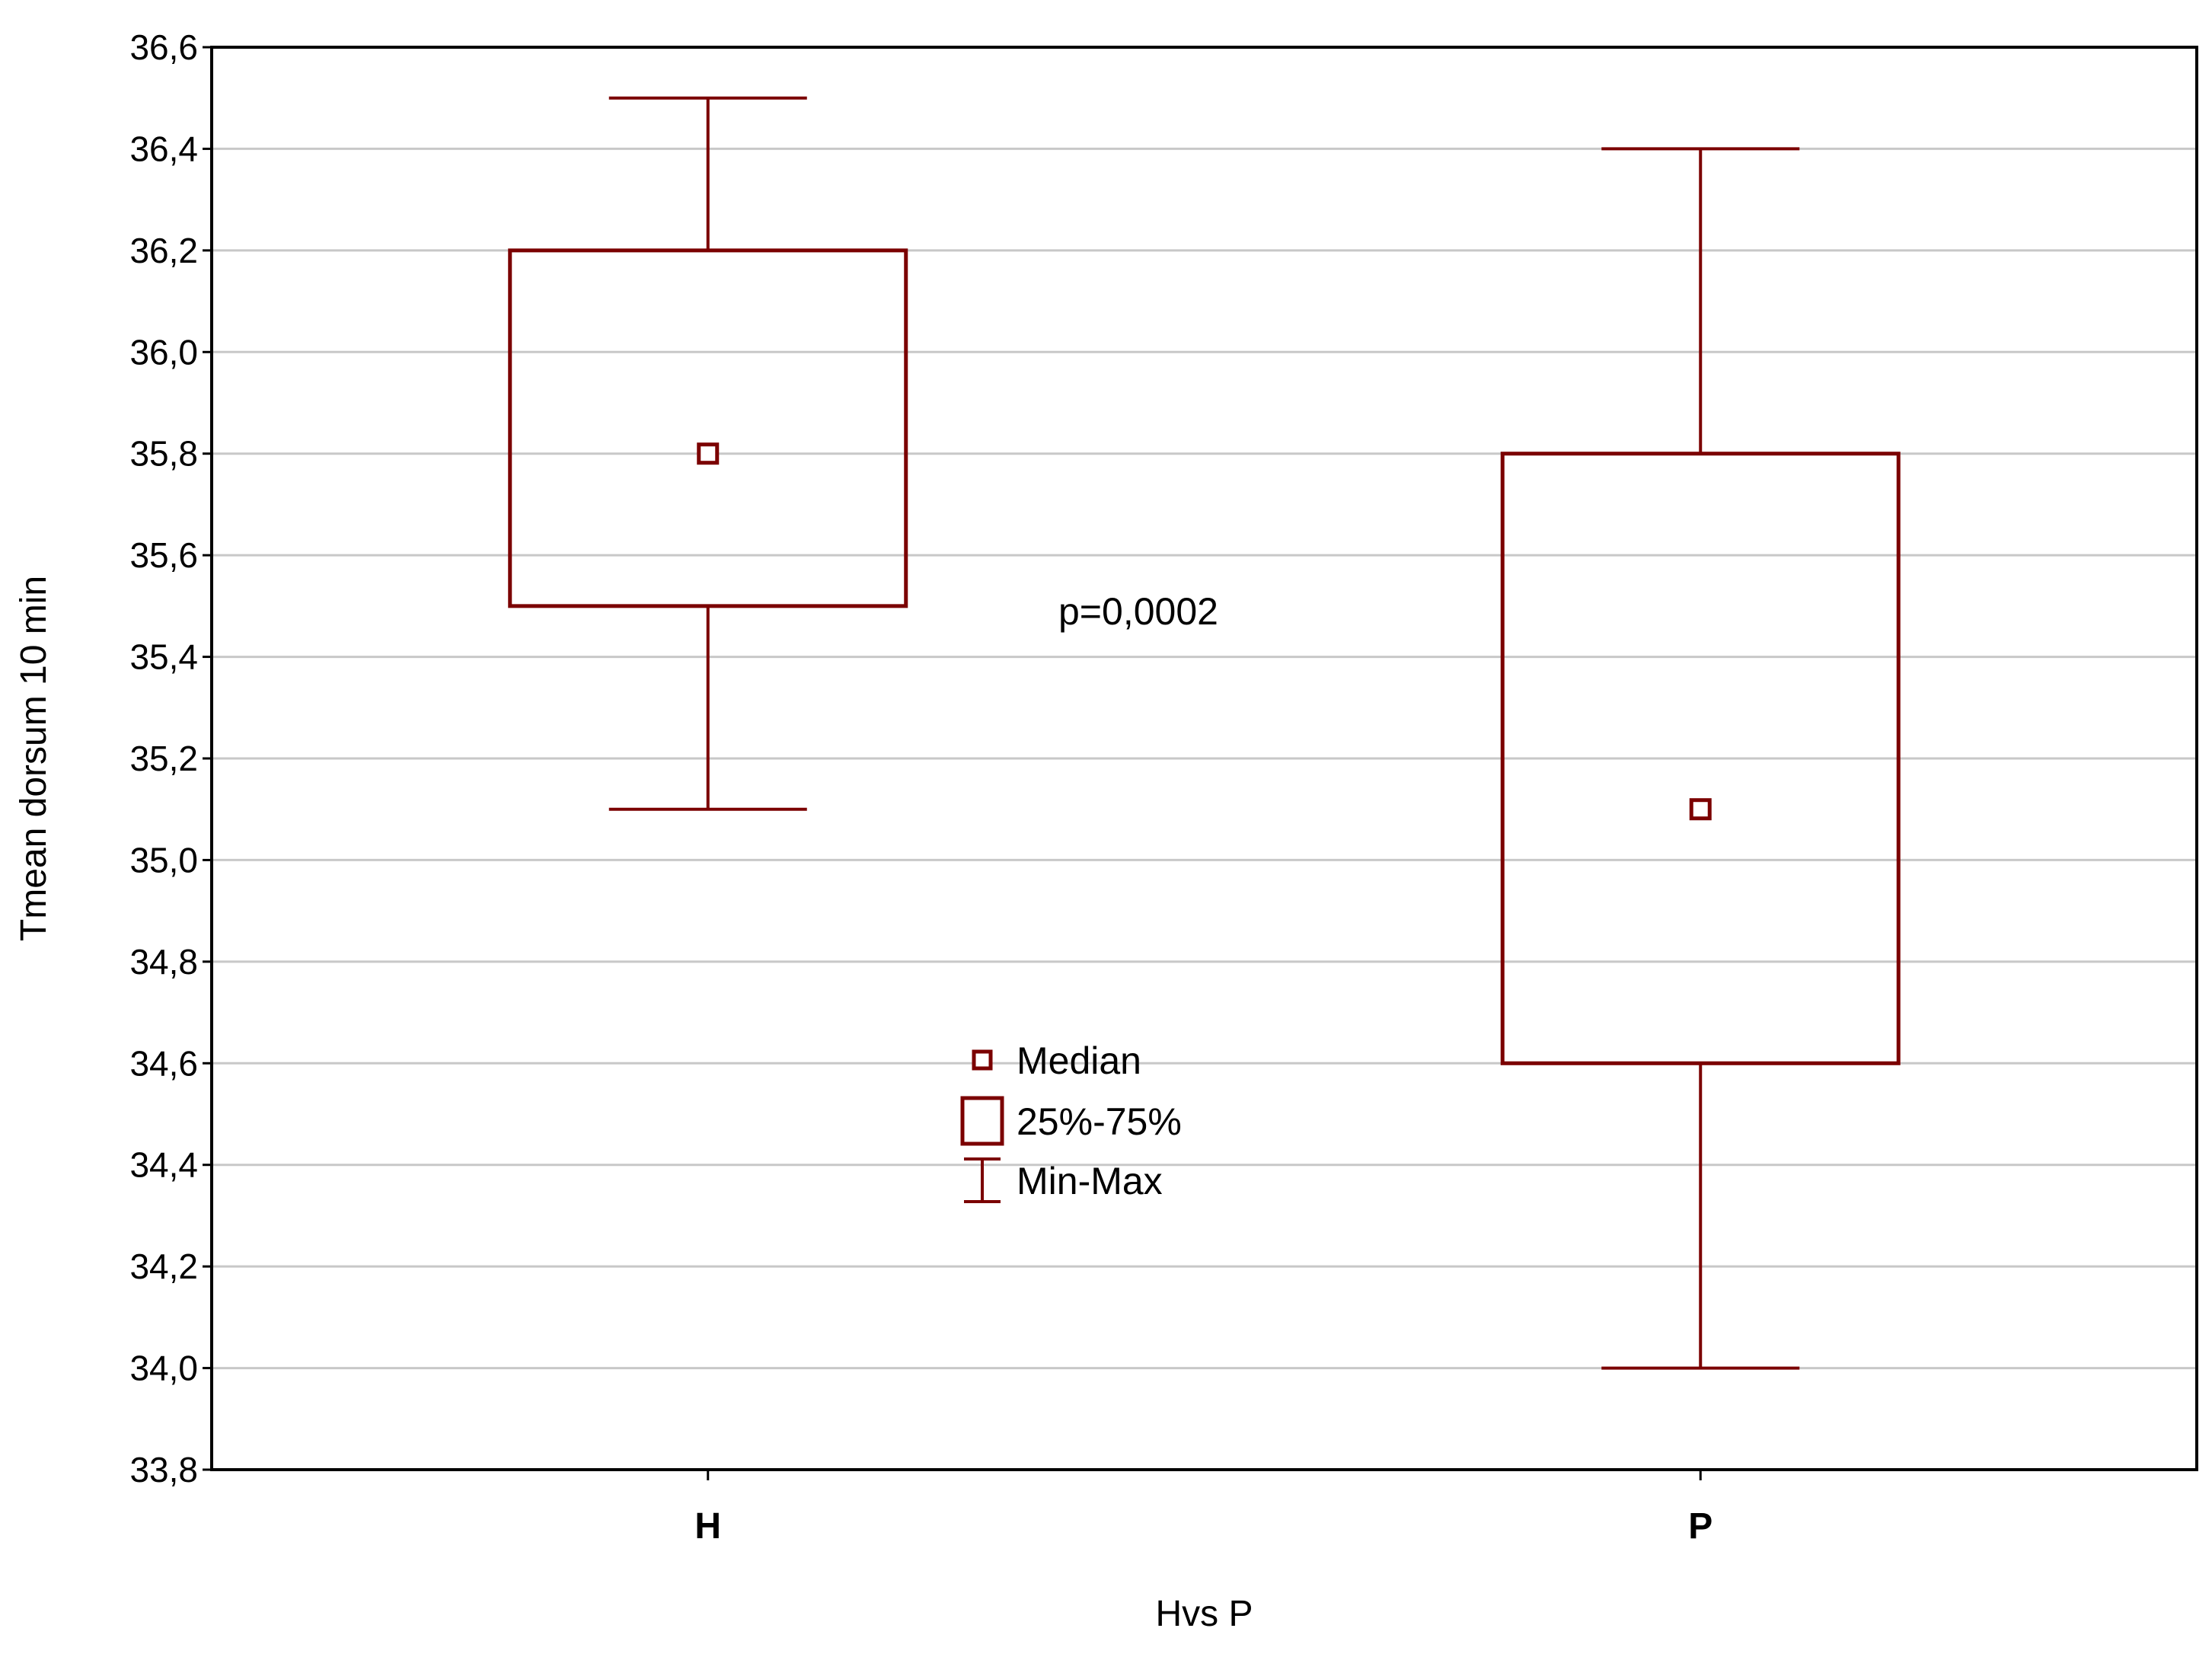 The height and width of the screenshot is (1657, 2212). Describe the element at coordinates (163, 250) in the screenshot. I see `y-tick-label: 36,2` at that location.